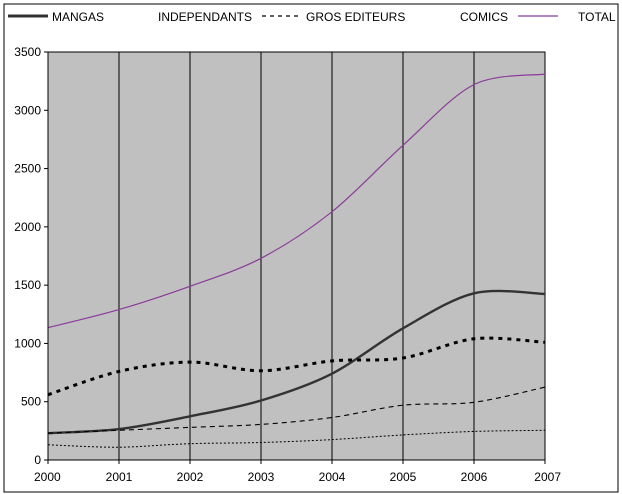 The image size is (622, 494). Describe the element at coordinates (27, 285) in the screenshot. I see `y-tick-label-1500: 1500` at that location.